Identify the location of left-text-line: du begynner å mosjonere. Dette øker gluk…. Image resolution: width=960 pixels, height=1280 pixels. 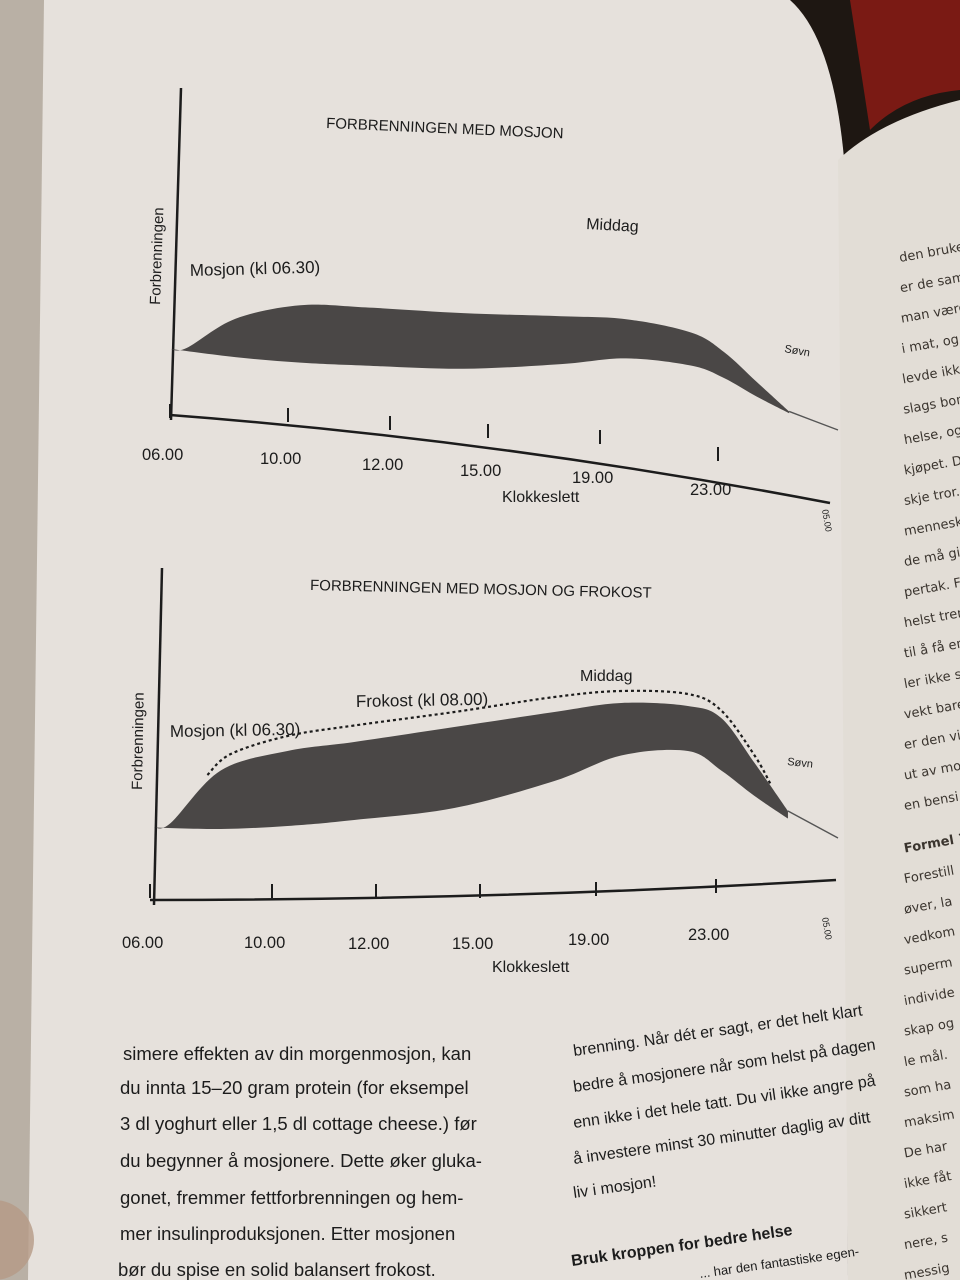
(301, 1160).